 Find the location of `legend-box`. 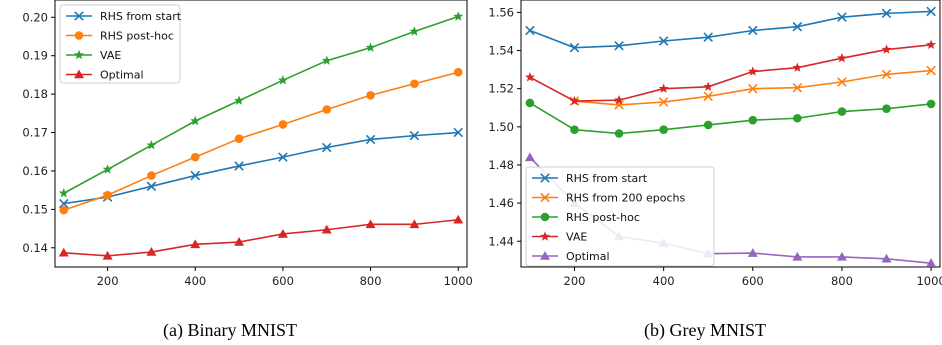

legend-box is located at coordinates (620, 216).